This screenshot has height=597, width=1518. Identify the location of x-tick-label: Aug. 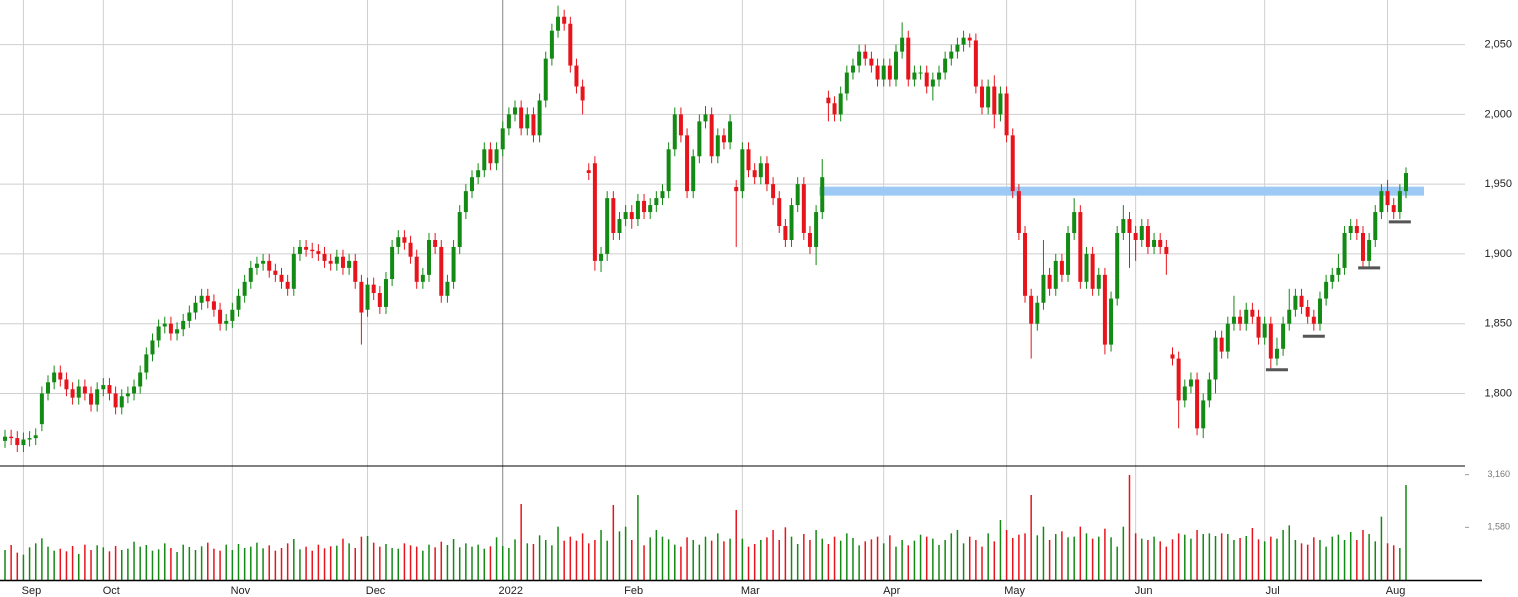
(1396, 591).